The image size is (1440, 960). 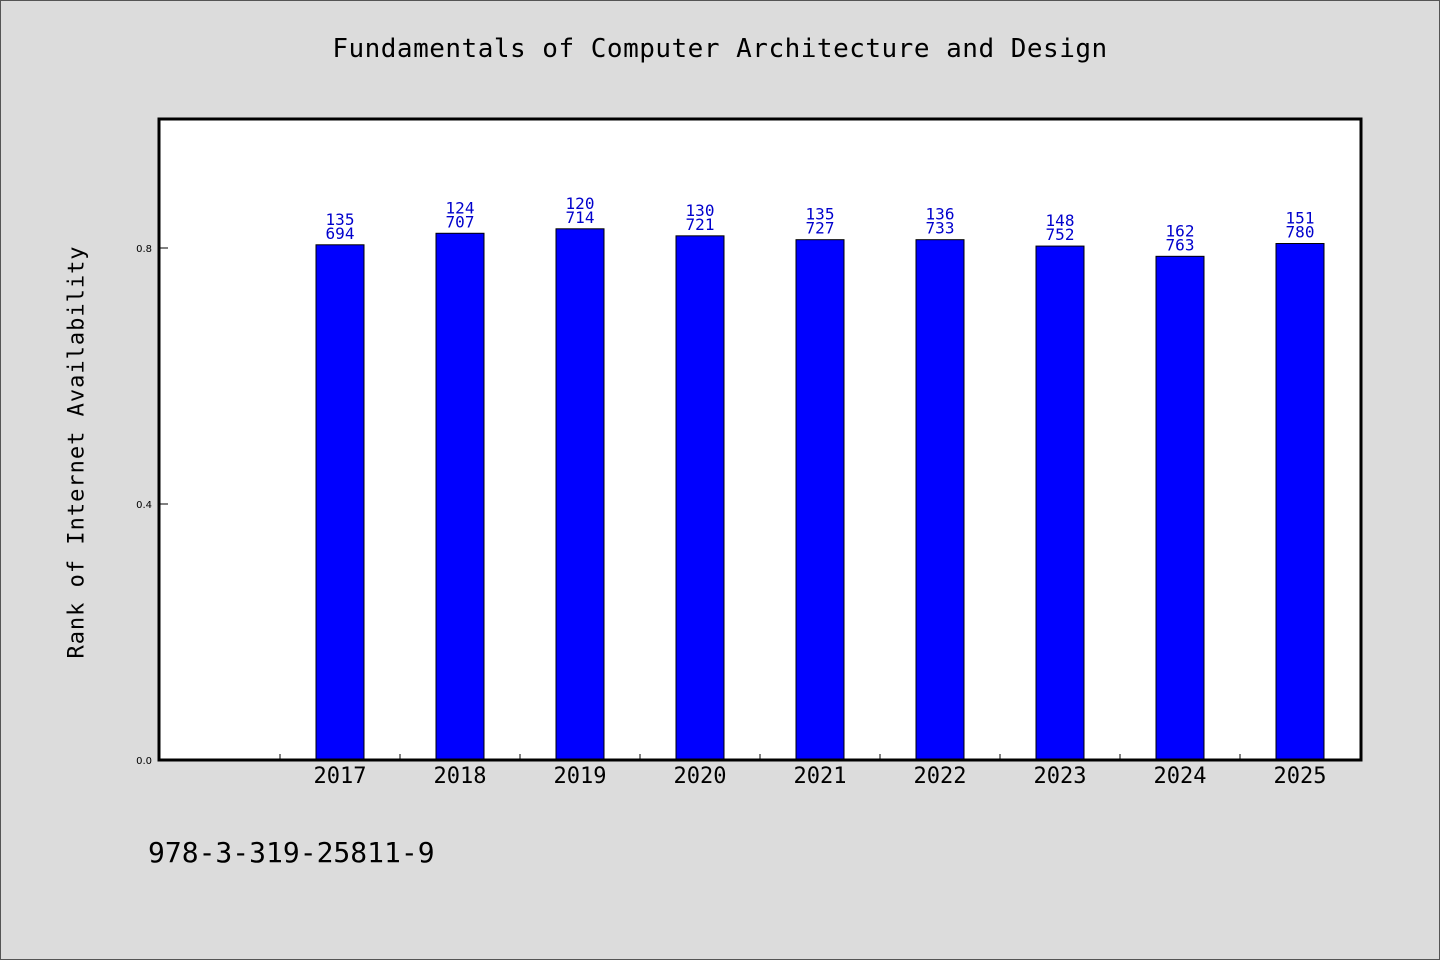 I want to click on x-tick-label: 2023, so click(x=1060, y=776).